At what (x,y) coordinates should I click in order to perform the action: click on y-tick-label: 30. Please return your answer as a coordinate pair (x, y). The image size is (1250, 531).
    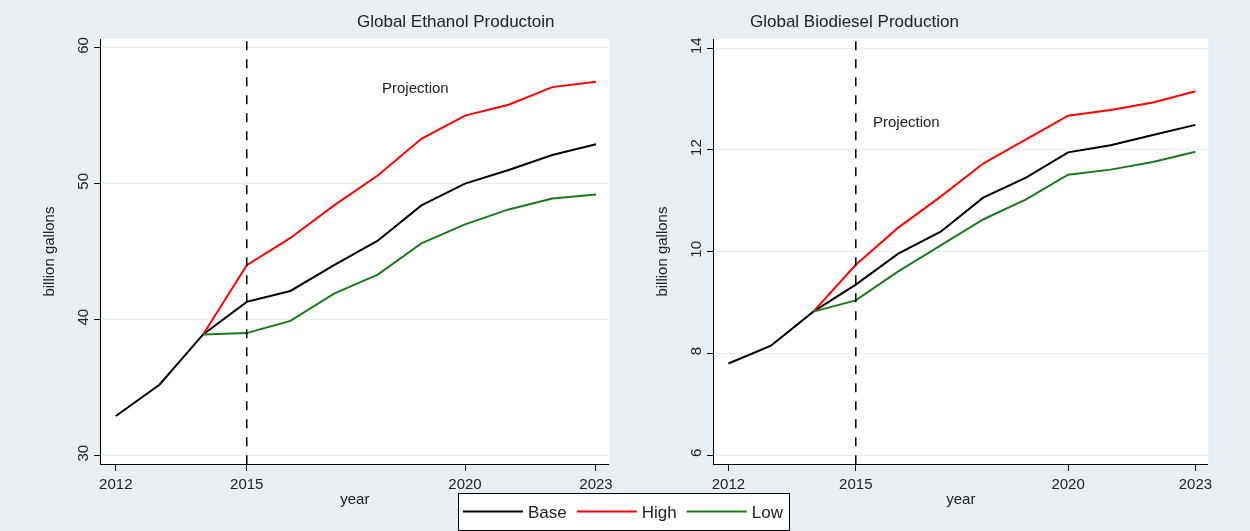
    Looking at the image, I should click on (82, 453).